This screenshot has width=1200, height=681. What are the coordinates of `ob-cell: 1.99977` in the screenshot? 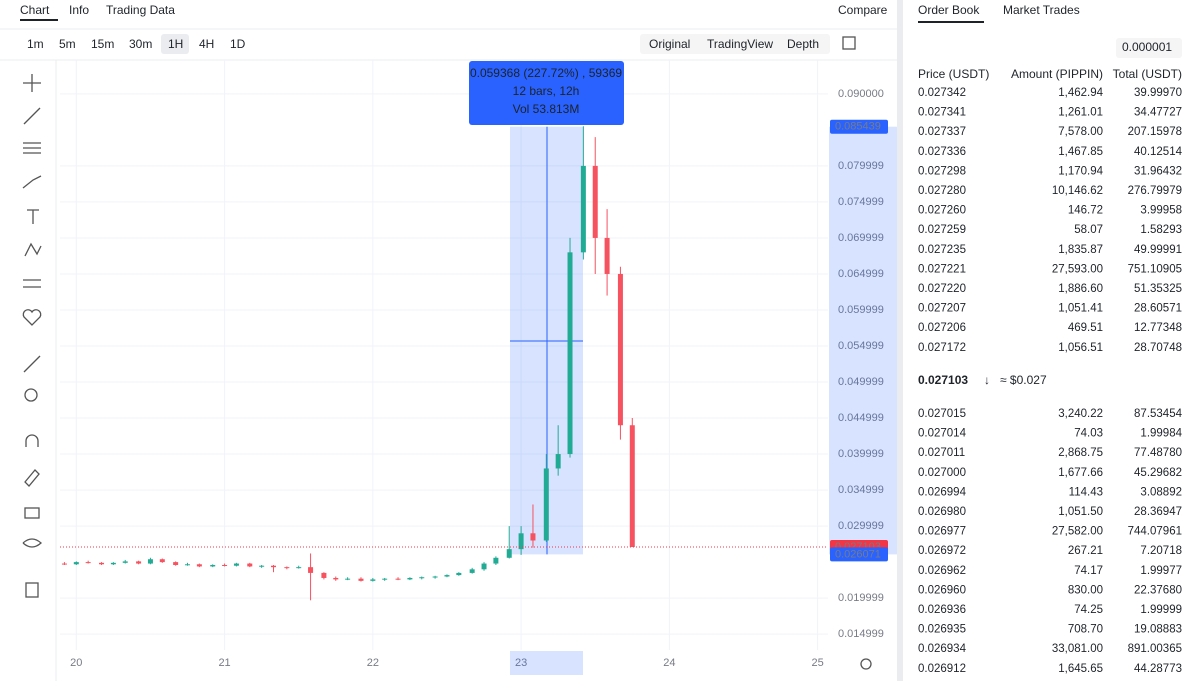 It's located at (1161, 571).